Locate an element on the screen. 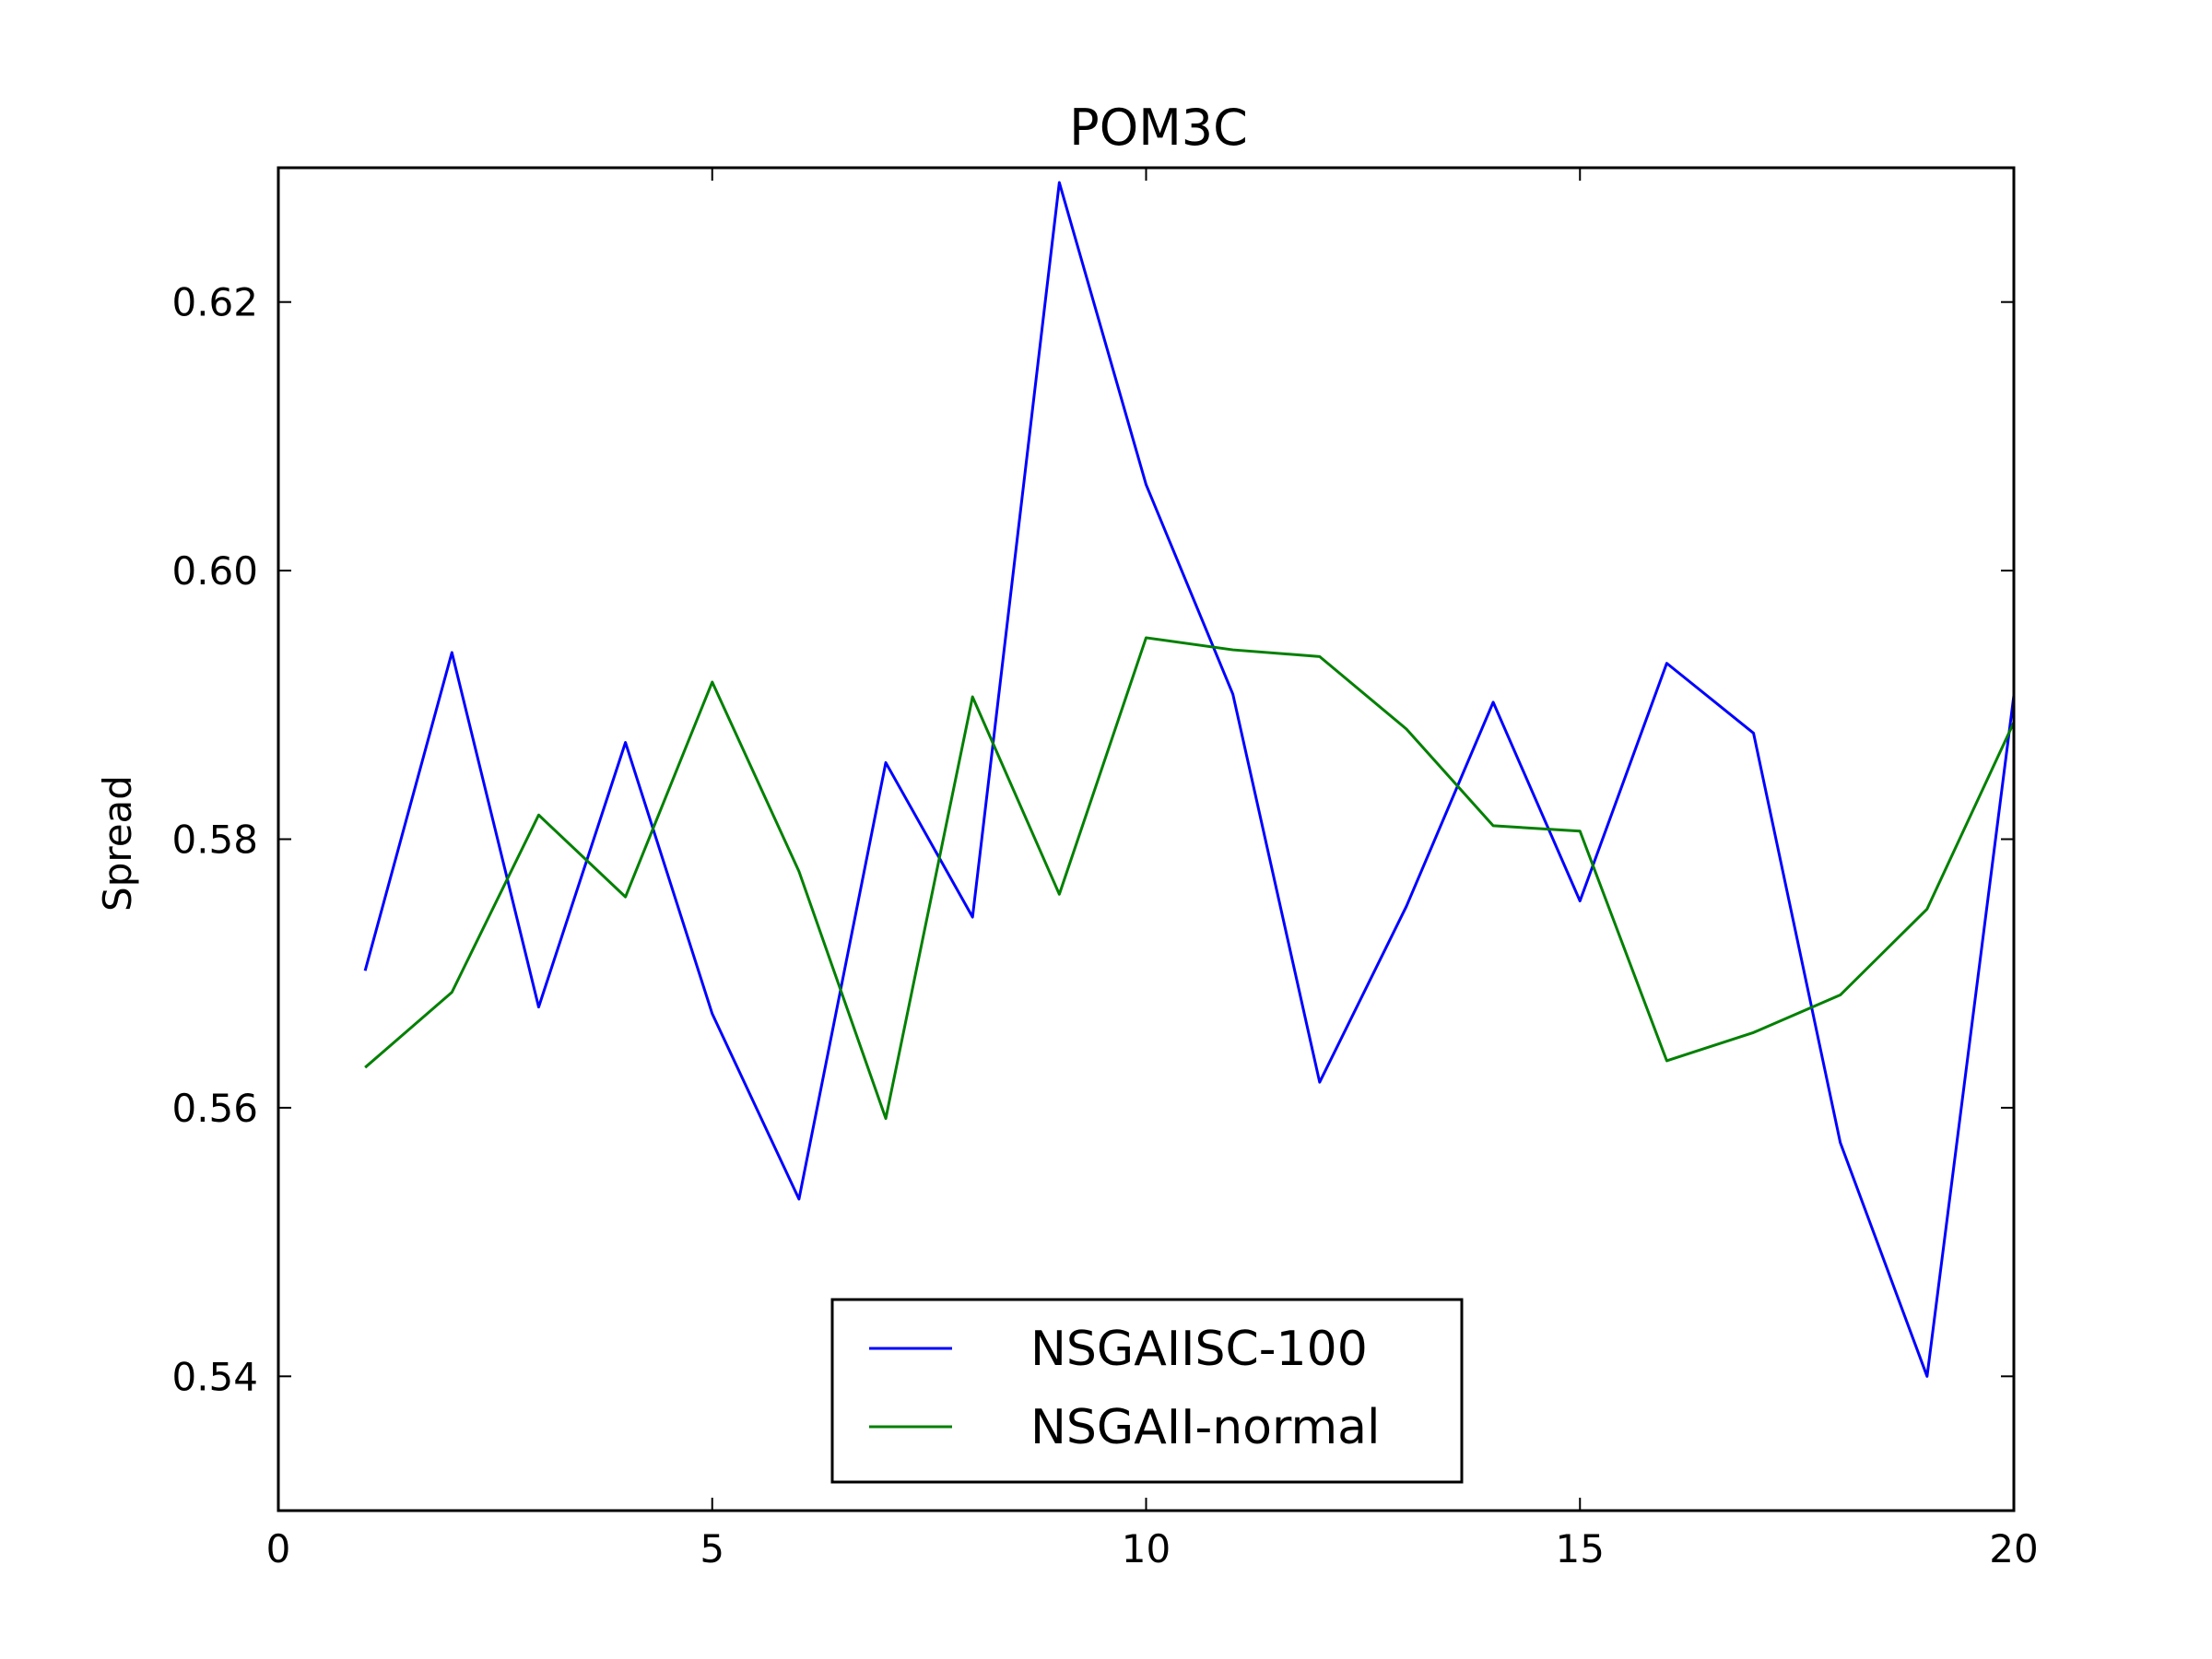  y-tick-label: 0.60 is located at coordinates (214, 571).